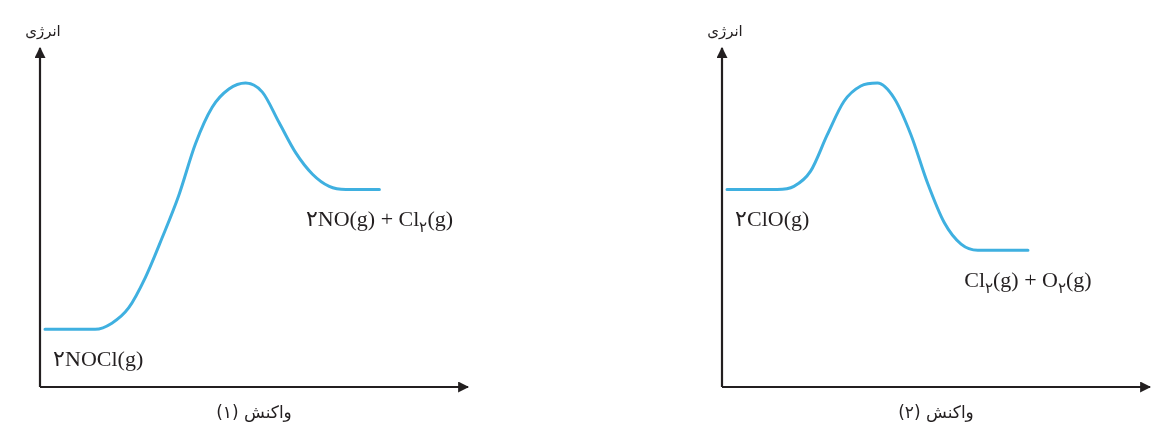  What do you see at coordinates (98, 358) in the screenshot?
I see `annotation: ۲NOCl(g)` at bounding box center [98, 358].